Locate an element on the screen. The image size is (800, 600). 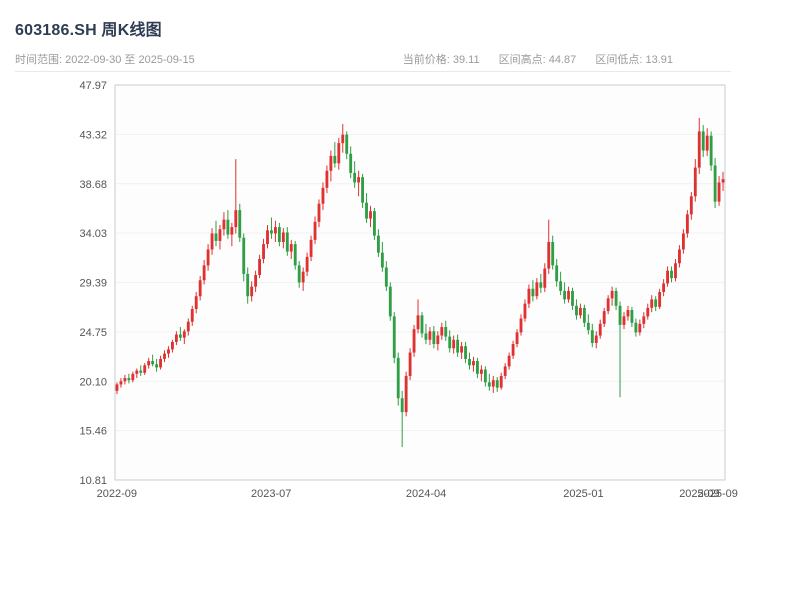
range-high-stat: 区间高点: 44.87 is located at coordinates (537, 60).